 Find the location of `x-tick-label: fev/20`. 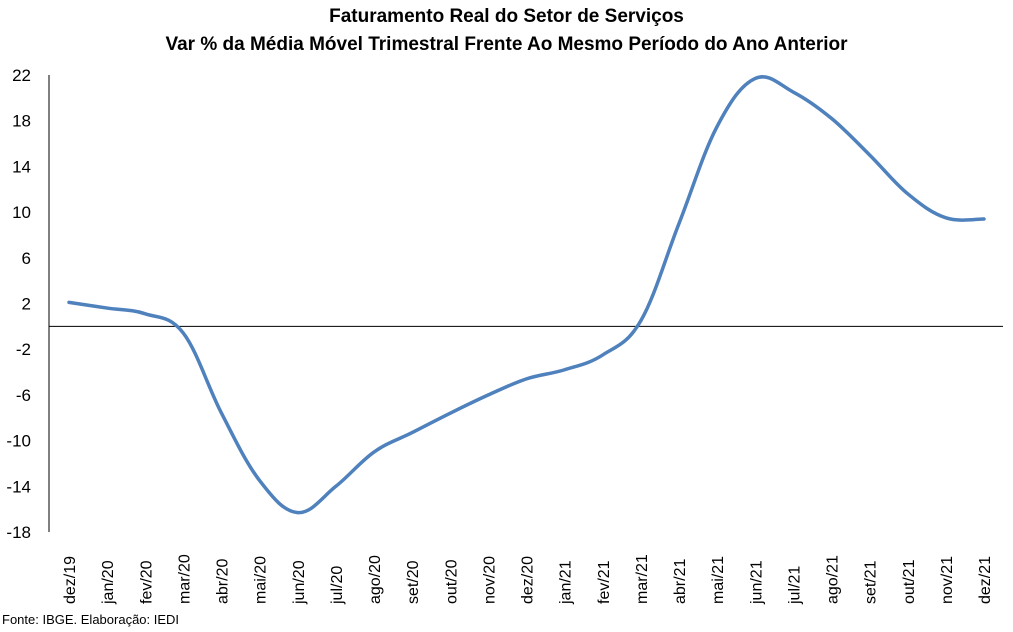

x-tick-label: fev/20 is located at coordinates (146, 582).